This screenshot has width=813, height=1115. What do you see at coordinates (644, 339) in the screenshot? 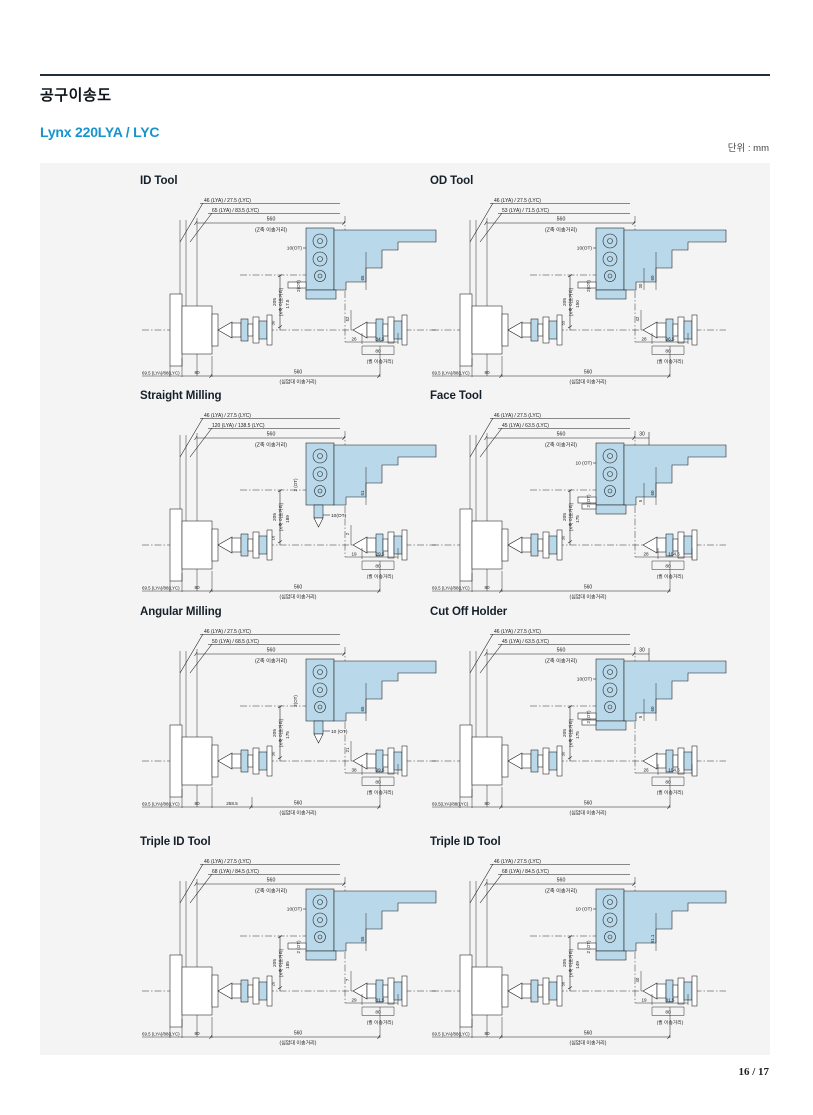
I see `tool-dim-2: 28` at bounding box center [644, 339].